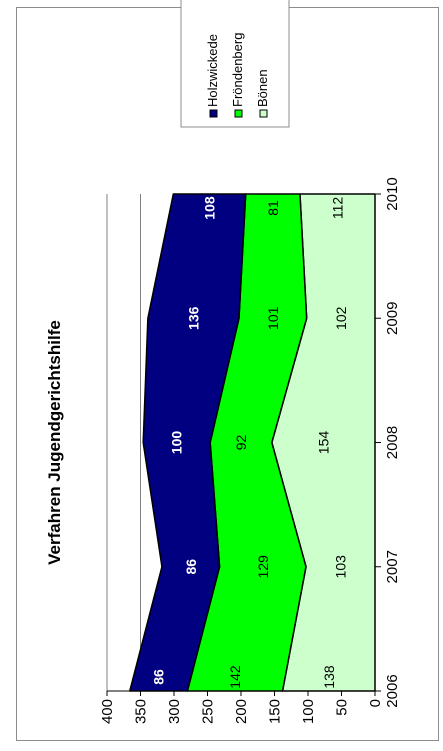 The height and width of the screenshot is (751, 443). What do you see at coordinates (273, 208) in the screenshot?
I see `data-label: 81` at bounding box center [273, 208].